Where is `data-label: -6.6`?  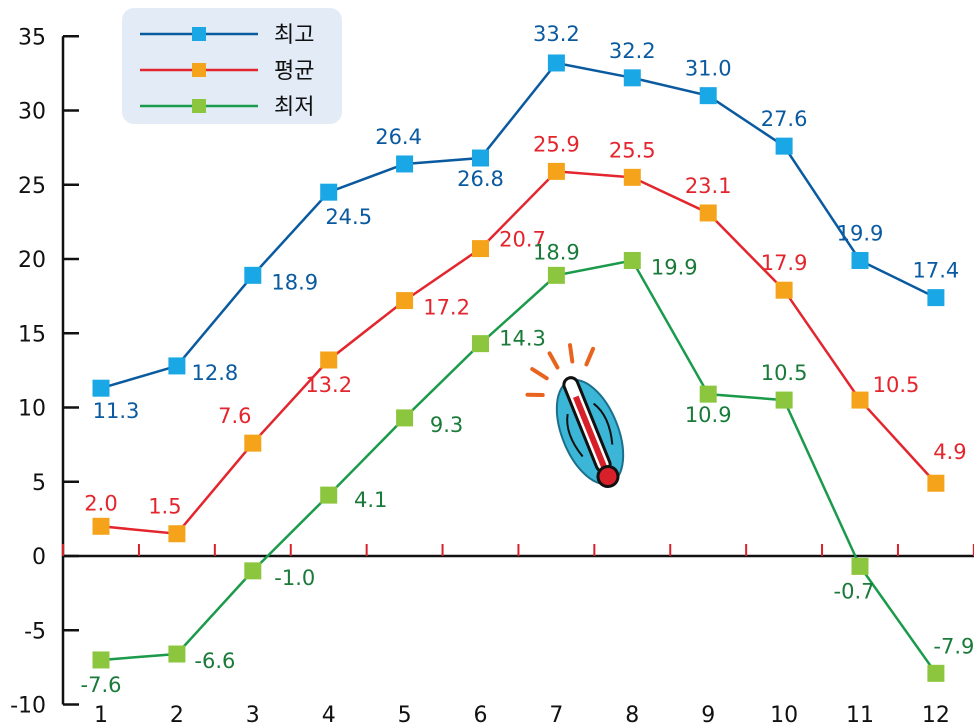
data-label: -6.6 is located at coordinates (214, 661).